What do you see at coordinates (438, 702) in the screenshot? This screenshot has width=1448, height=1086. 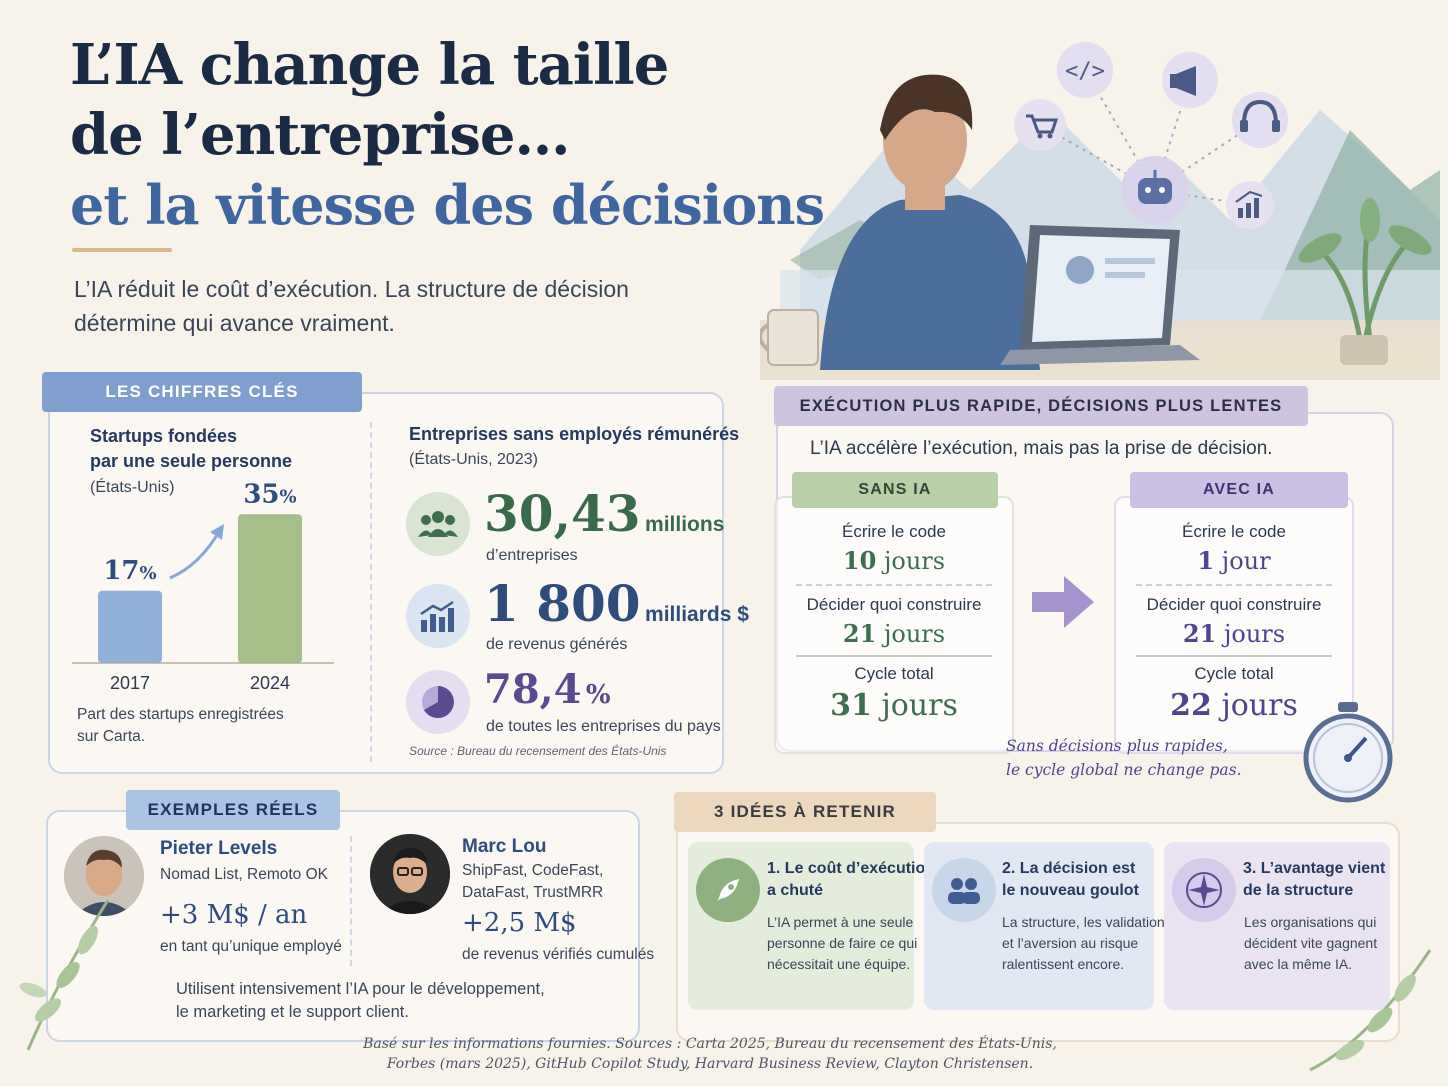 I see `pie-chart-icon` at bounding box center [438, 702].